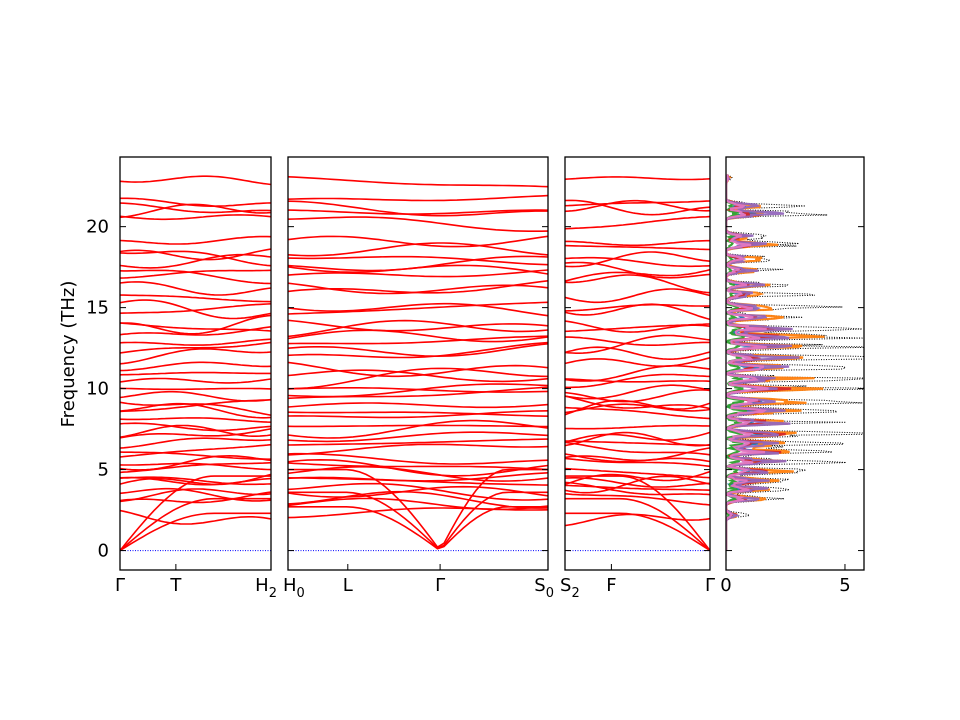  What do you see at coordinates (175, 585) in the screenshot?
I see `x-tick-label: T` at bounding box center [175, 585].